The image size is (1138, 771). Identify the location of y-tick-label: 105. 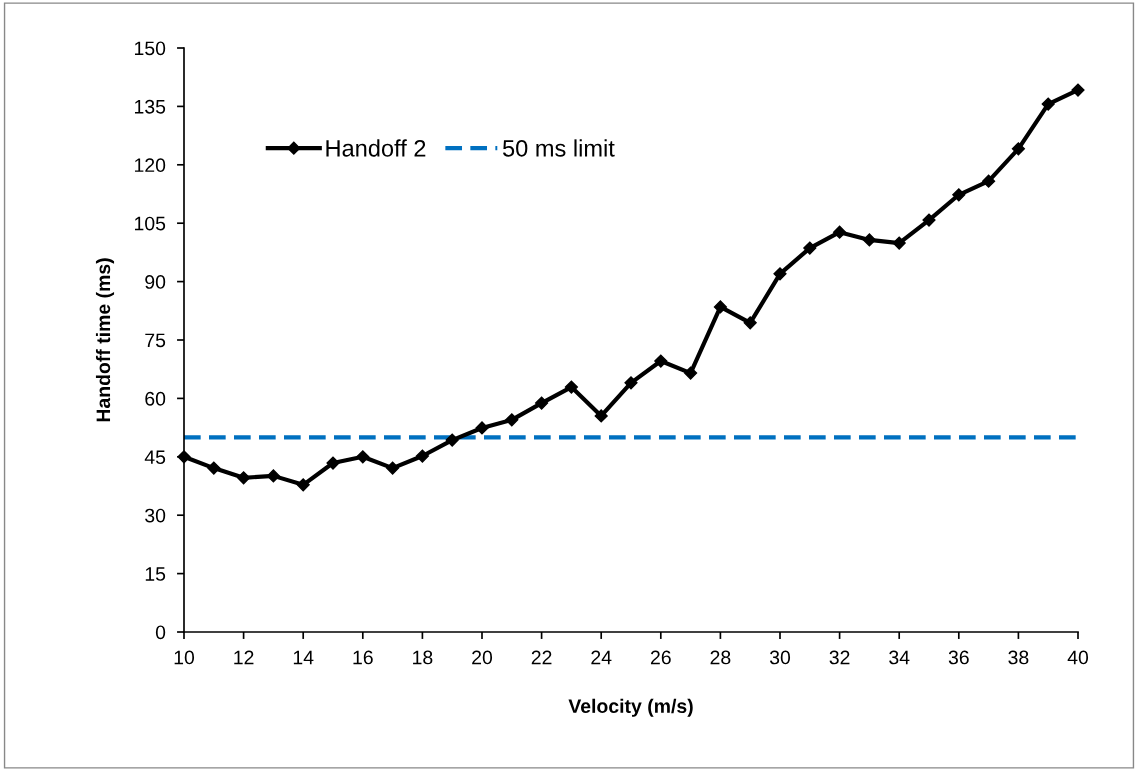
(150, 223).